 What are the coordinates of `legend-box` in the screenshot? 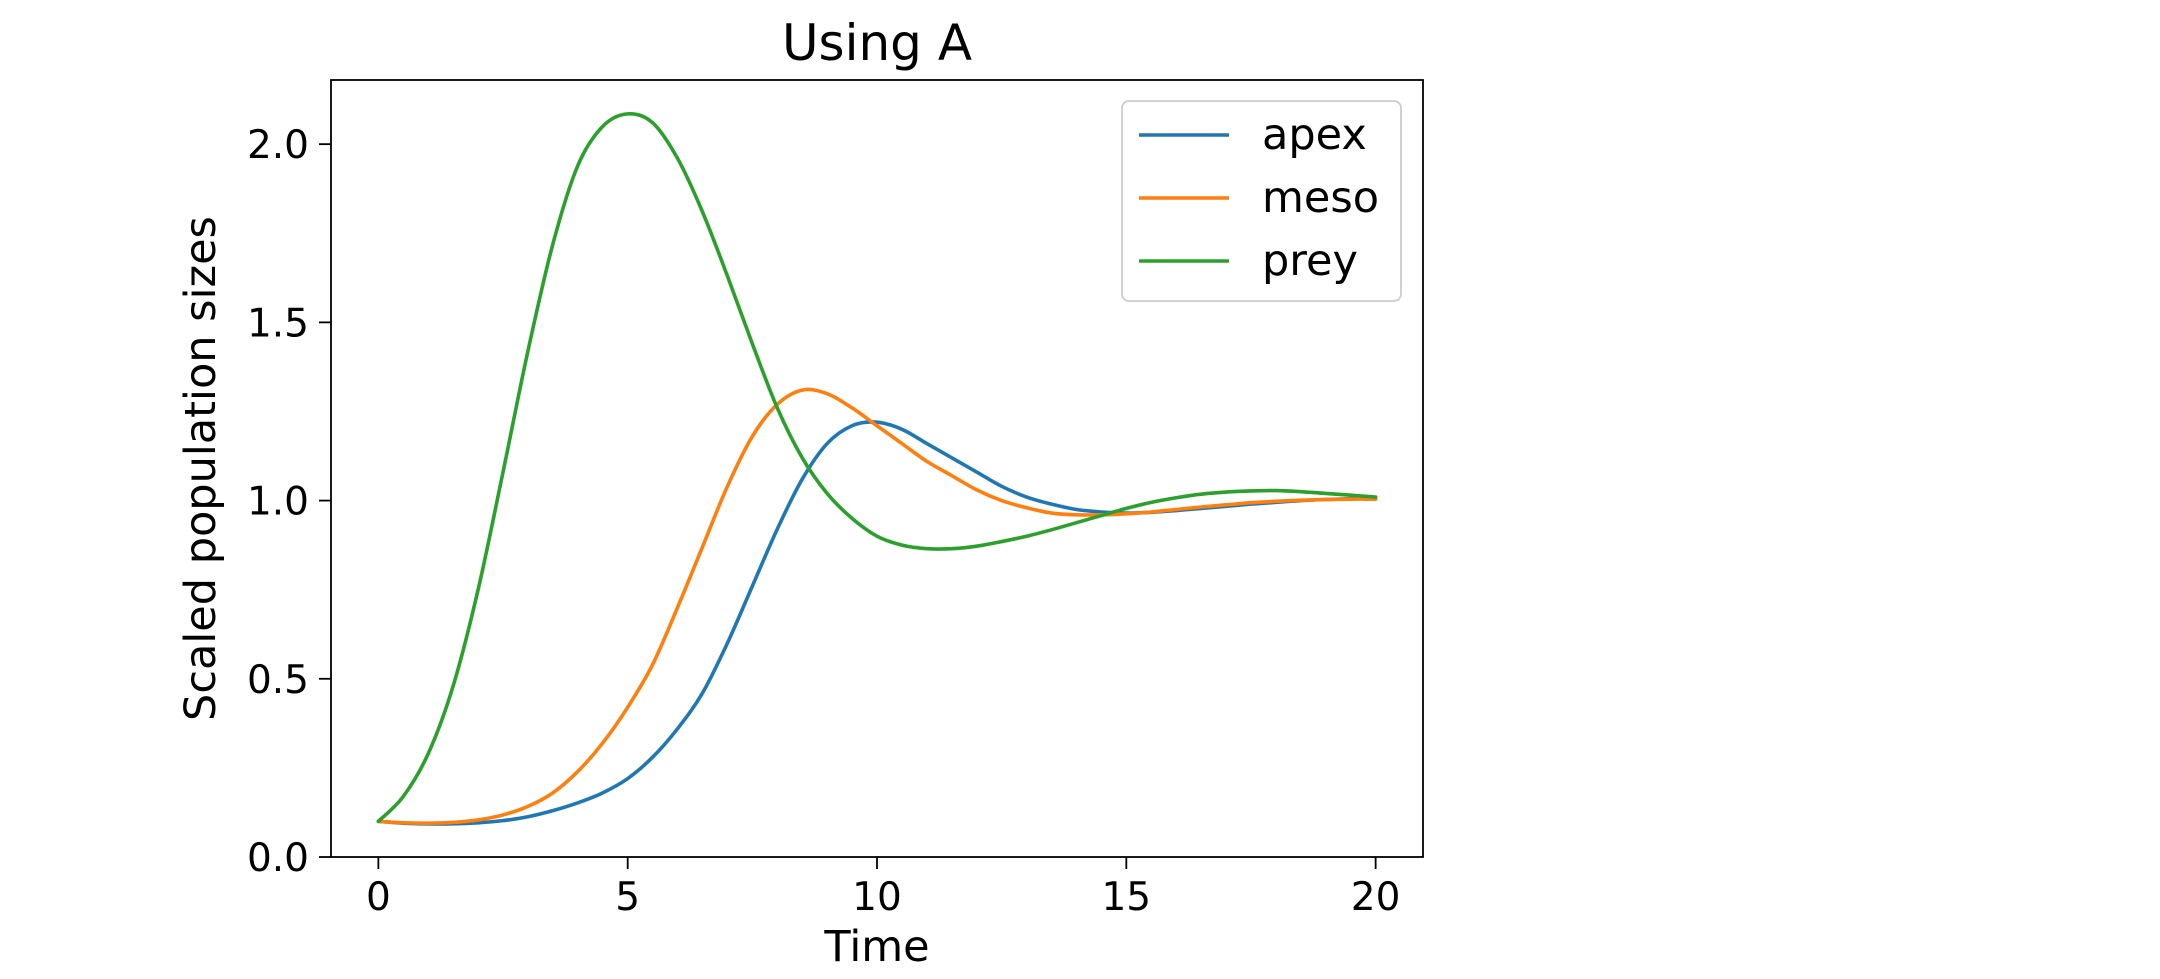 It's located at (1261, 201).